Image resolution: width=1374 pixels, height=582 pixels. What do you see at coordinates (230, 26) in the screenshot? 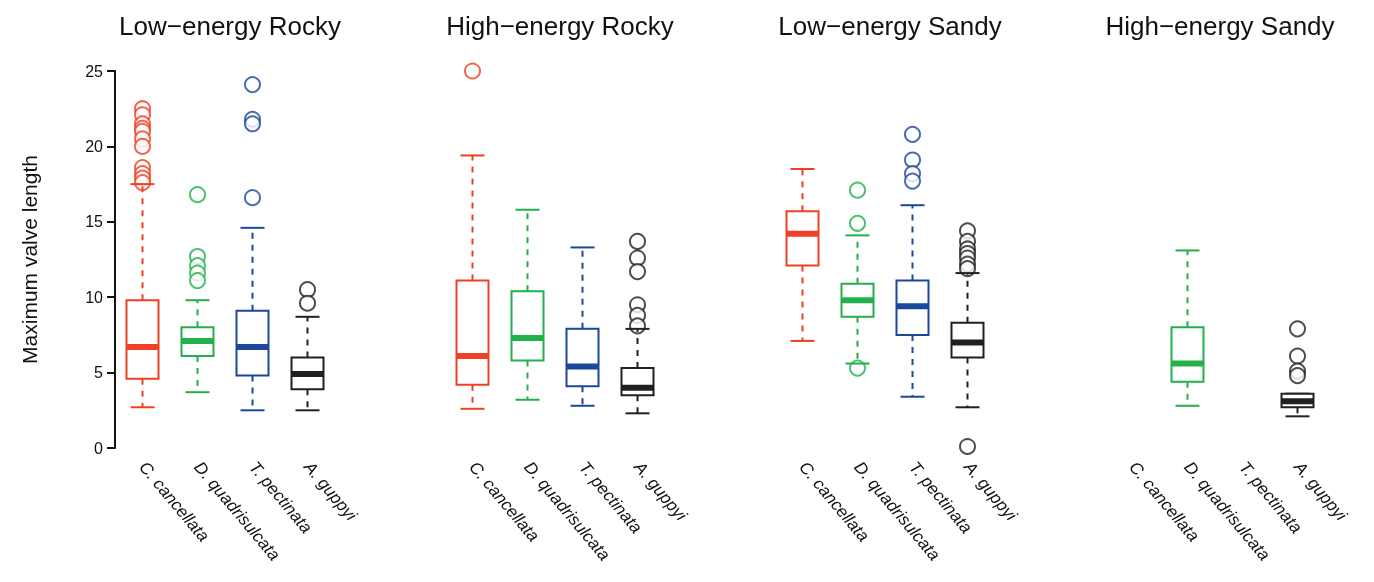
I see `chart-title: Low−energy Rocky` at bounding box center [230, 26].